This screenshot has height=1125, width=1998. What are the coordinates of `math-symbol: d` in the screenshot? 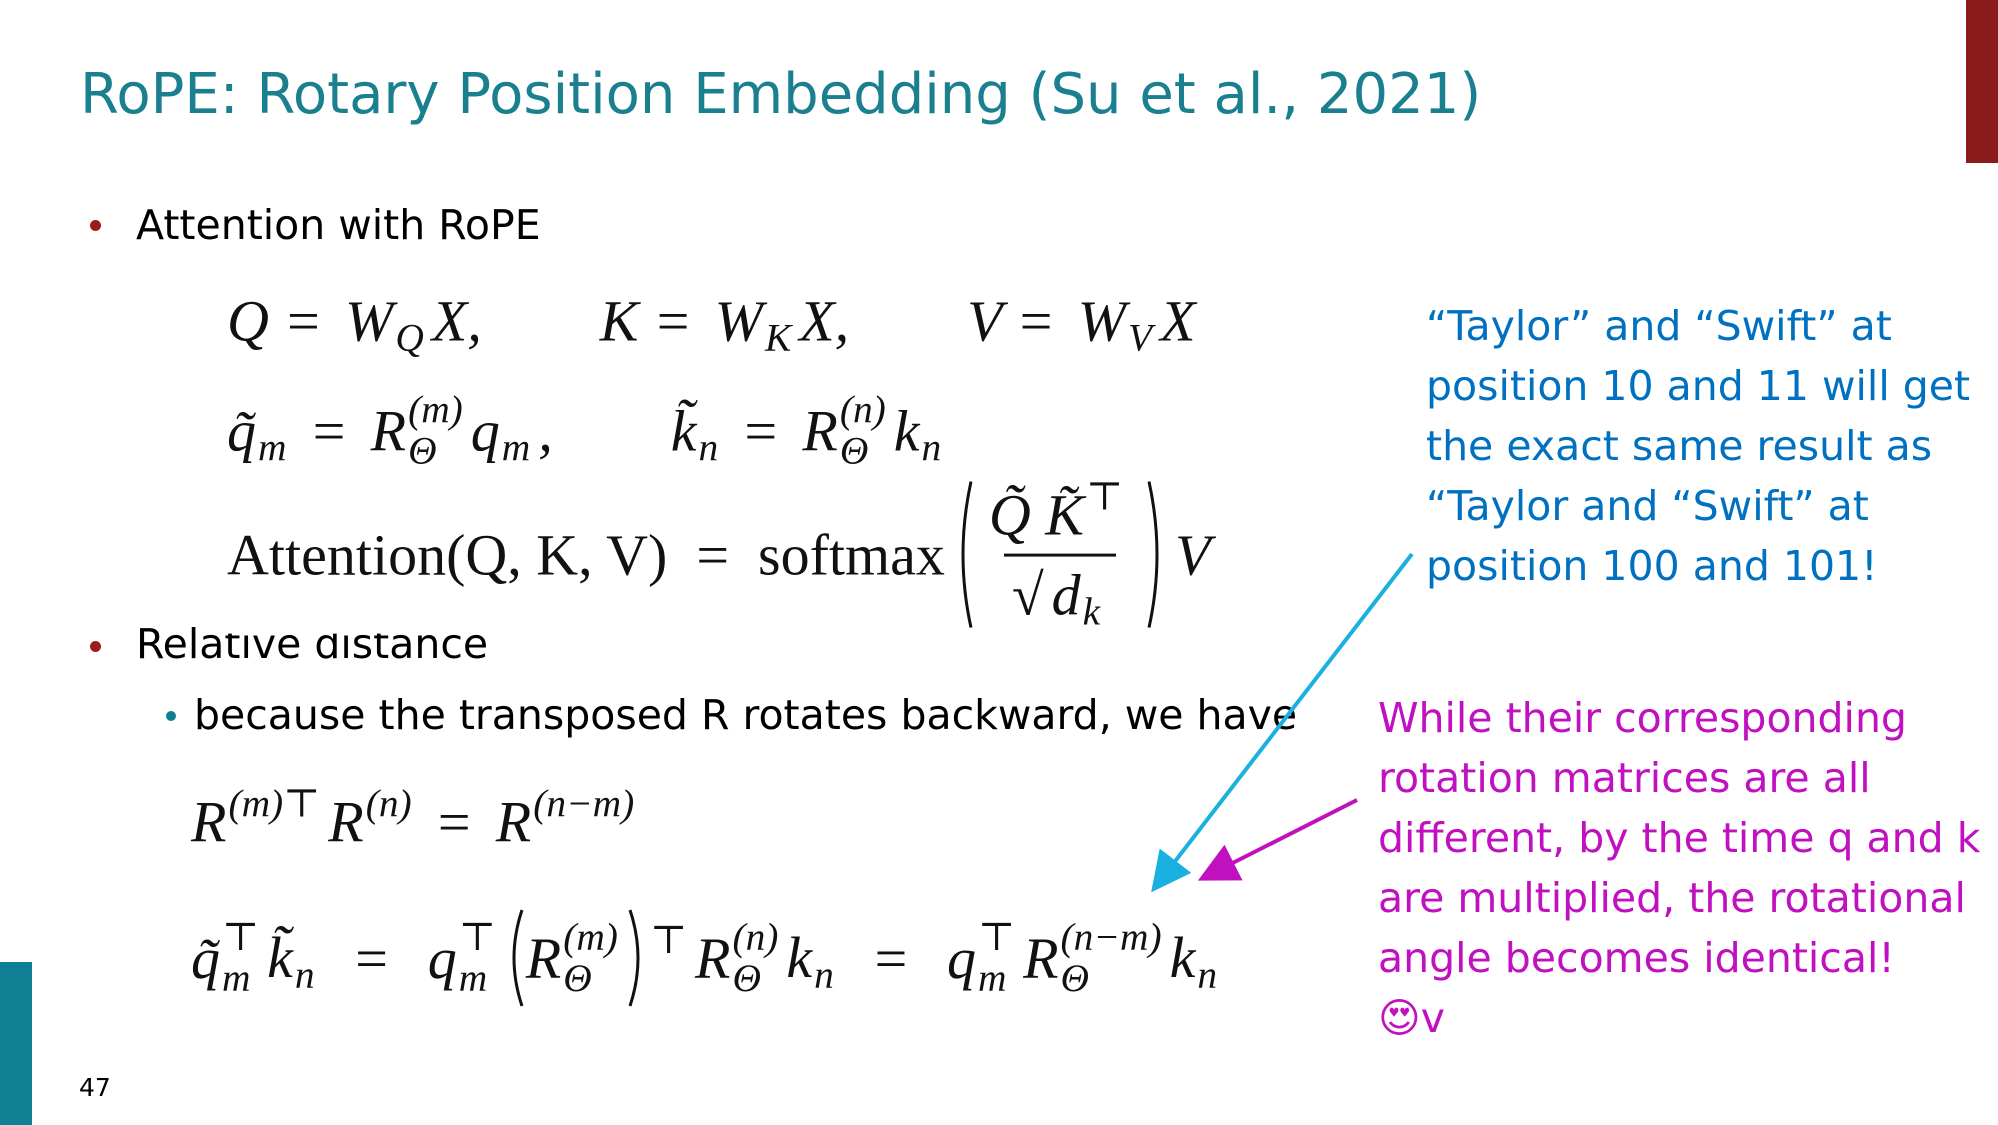 It's located at (1066, 595).